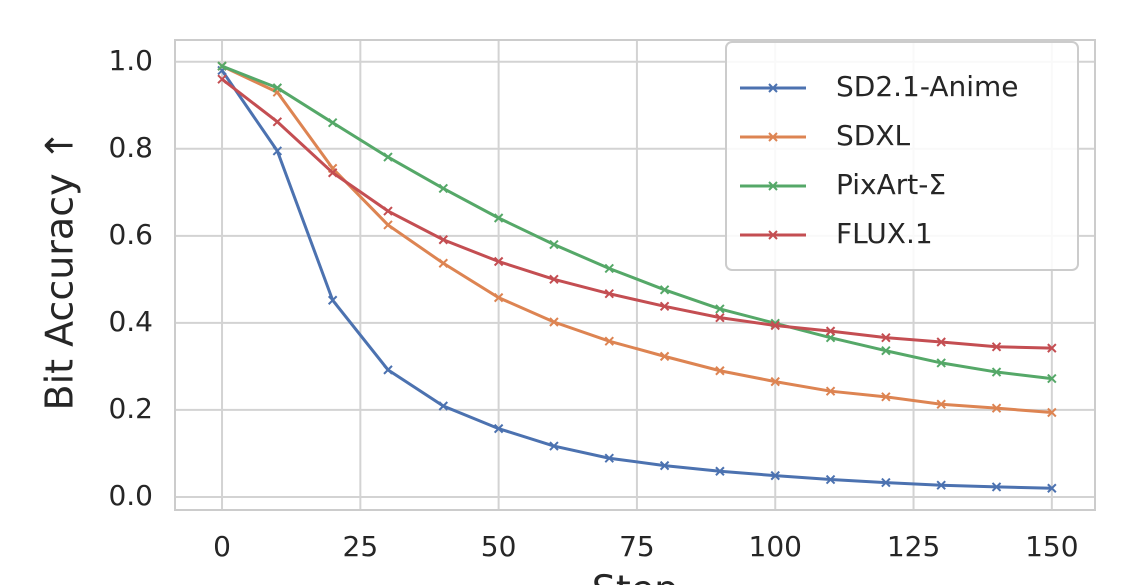  I want to click on y-tick-label: 0.2, so click(130, 408).